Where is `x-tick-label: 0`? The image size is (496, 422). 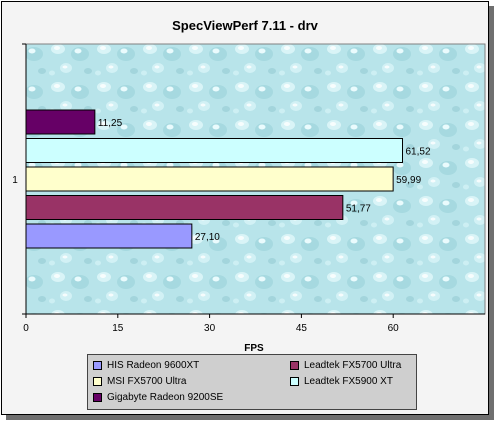
x-tick-label: 0 is located at coordinates (26, 328).